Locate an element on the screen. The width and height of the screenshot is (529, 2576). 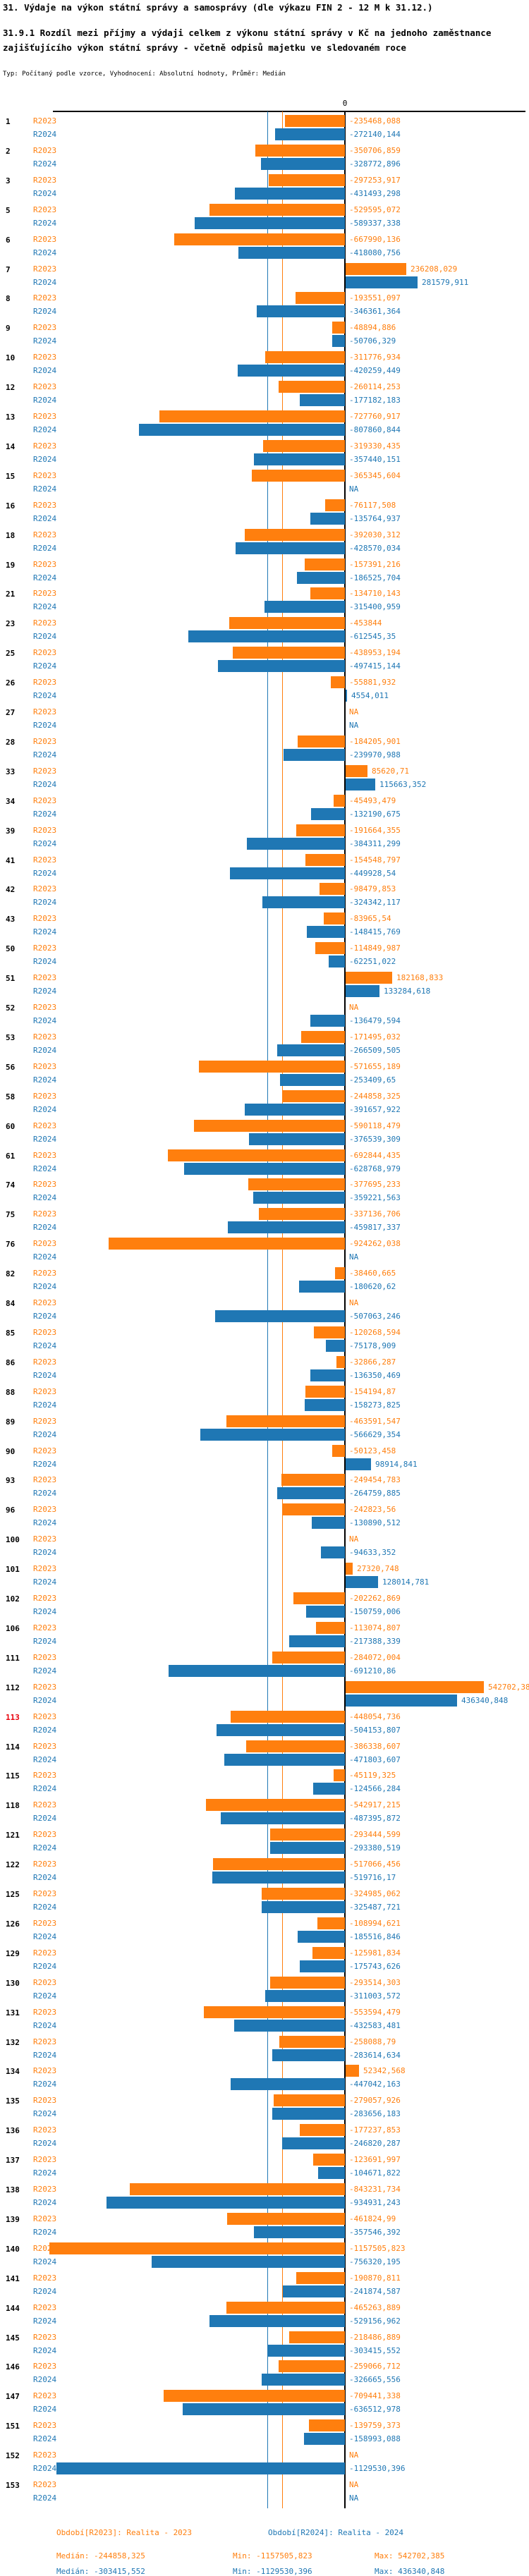
value-label-r2024: -756320,195 is located at coordinates (375, 2261).